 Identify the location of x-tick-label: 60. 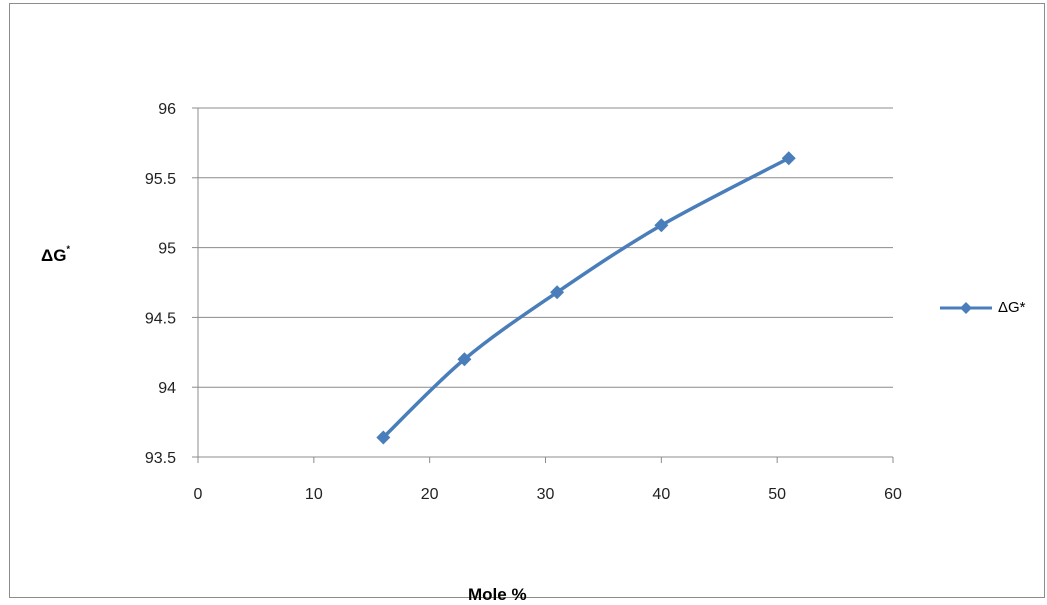
(893, 494).